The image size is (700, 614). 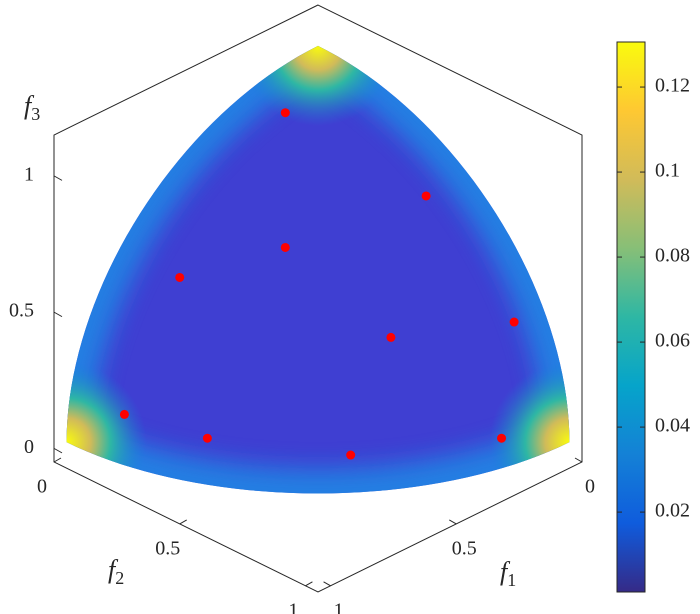 I want to click on x-tick-label: 0.5, so click(x=464, y=548).